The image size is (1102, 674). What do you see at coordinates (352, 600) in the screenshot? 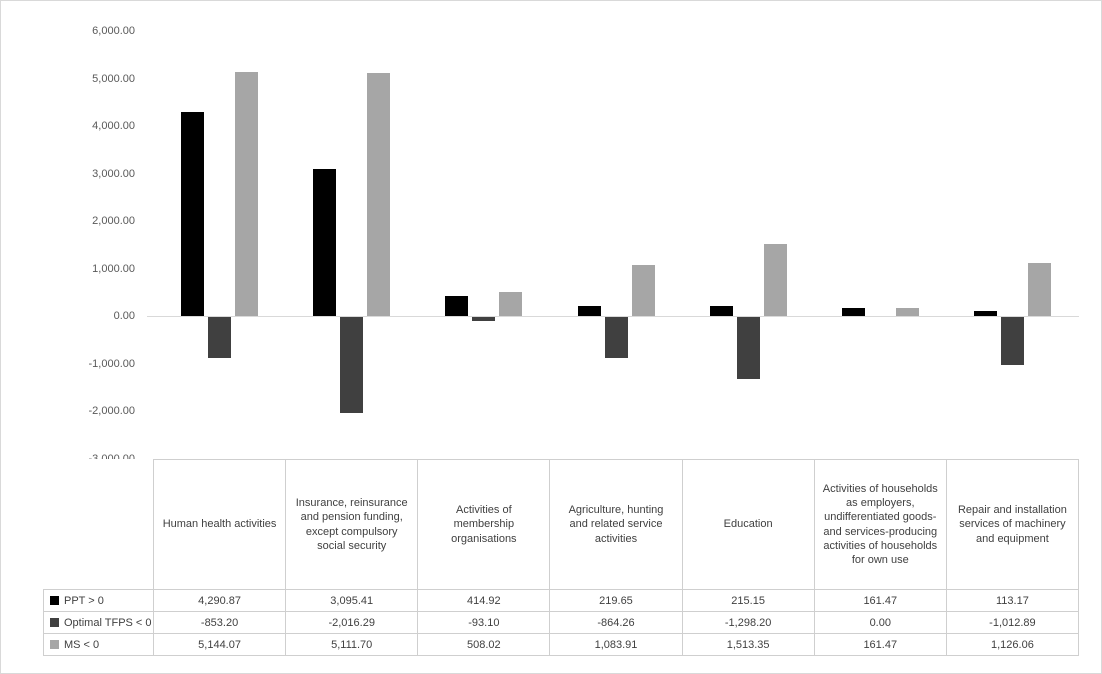
I see `value-cell: 3,095.41` at bounding box center [352, 600].